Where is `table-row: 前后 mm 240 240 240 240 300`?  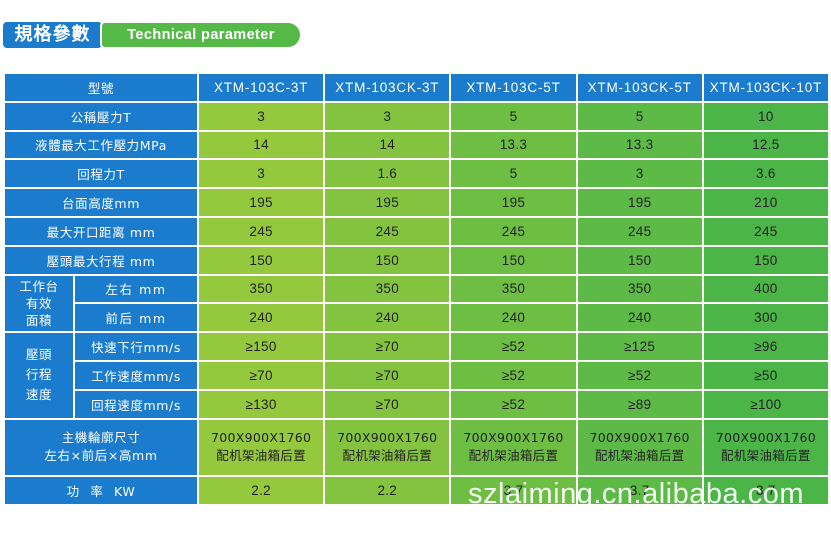 table-row: 前后 mm 240 240 240 240 300 is located at coordinates (417, 318).